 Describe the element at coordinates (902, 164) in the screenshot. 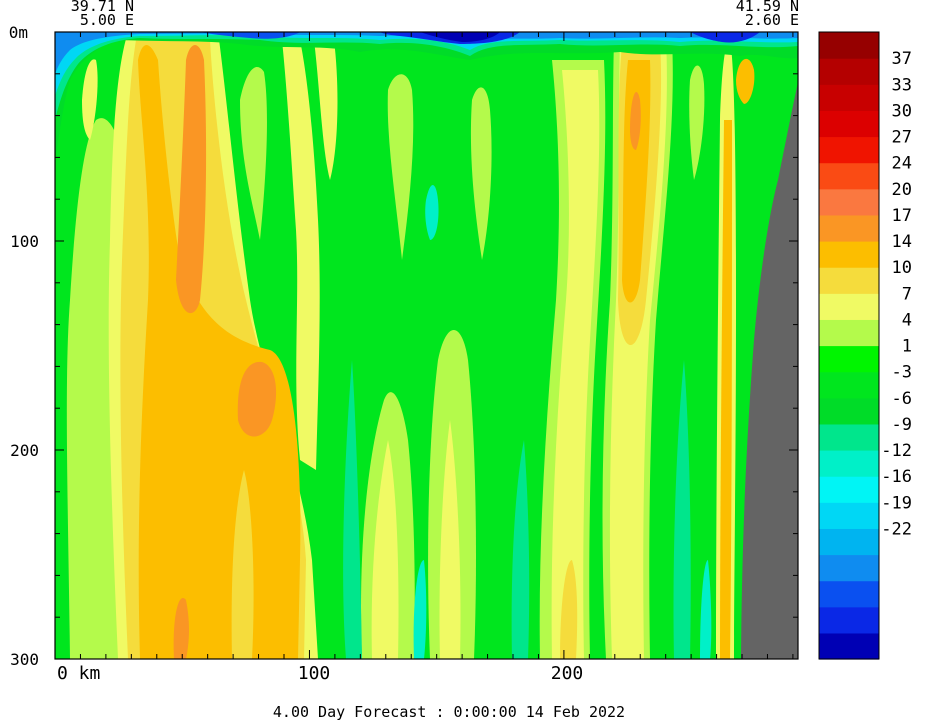

I see `colorbar-label: 24` at that location.